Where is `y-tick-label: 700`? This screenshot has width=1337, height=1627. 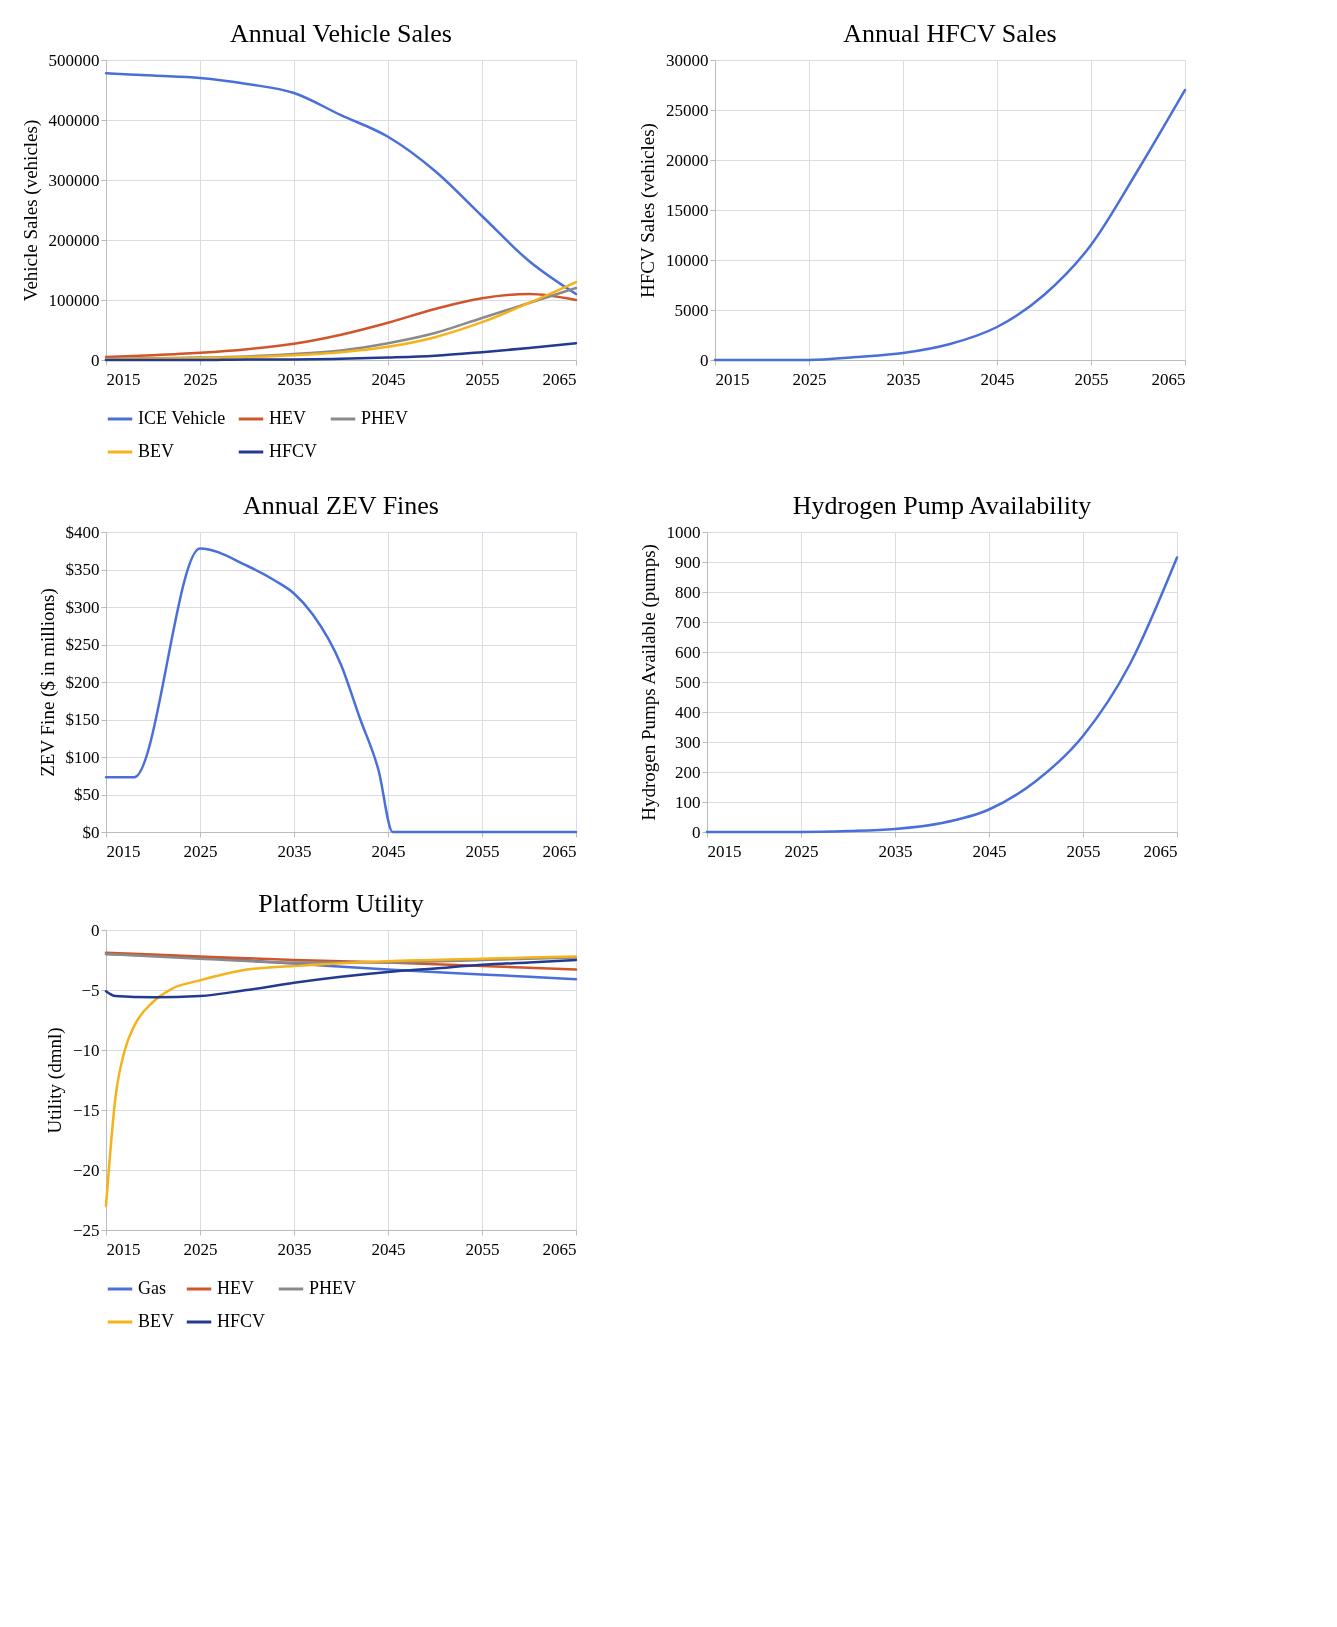
y-tick-label: 700 is located at coordinates (688, 622).